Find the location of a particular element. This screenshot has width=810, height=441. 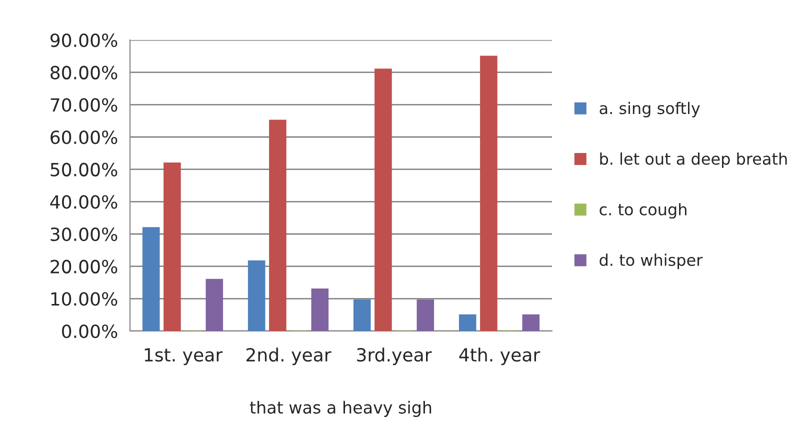

x-tick-label: 2nd. year is located at coordinates (289, 357).